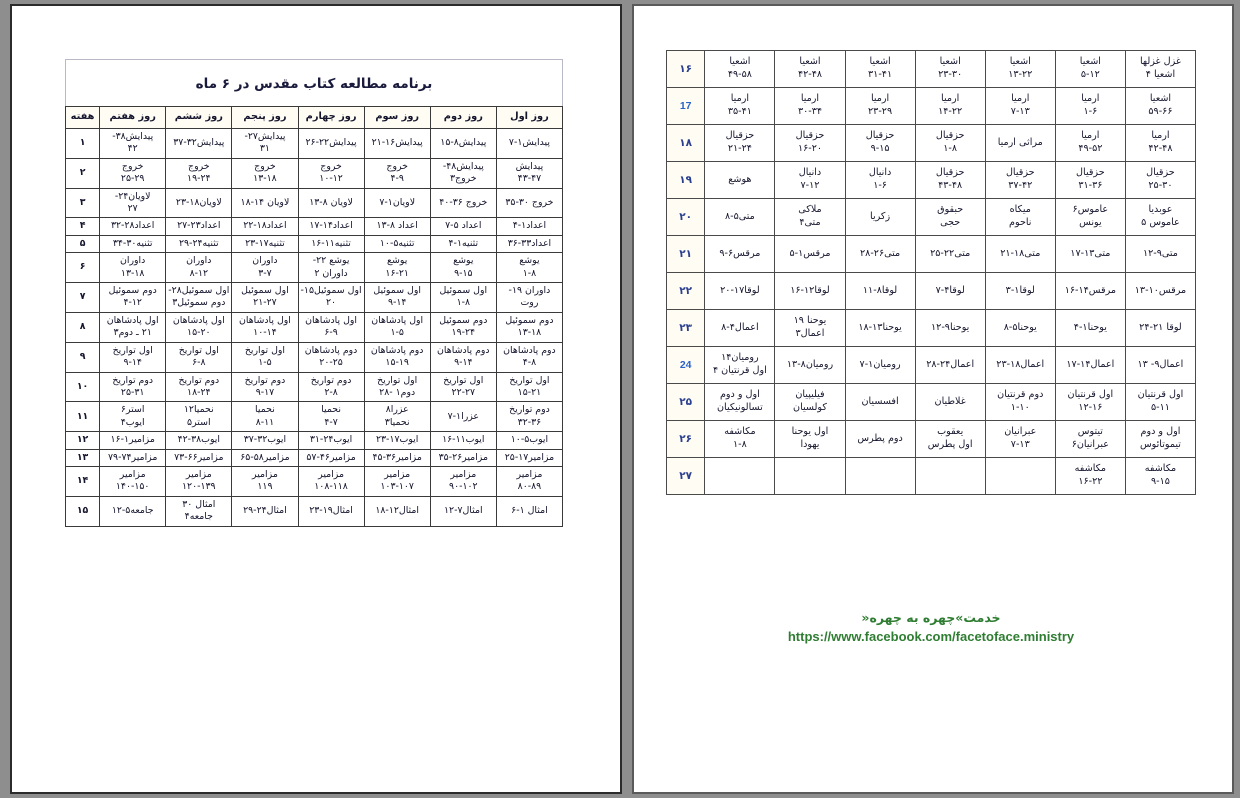 The height and width of the screenshot is (798, 1240). What do you see at coordinates (199, 457) in the screenshot?
I see `reading-cell-day-6: مزامیر۶۶-۷۳` at bounding box center [199, 457].